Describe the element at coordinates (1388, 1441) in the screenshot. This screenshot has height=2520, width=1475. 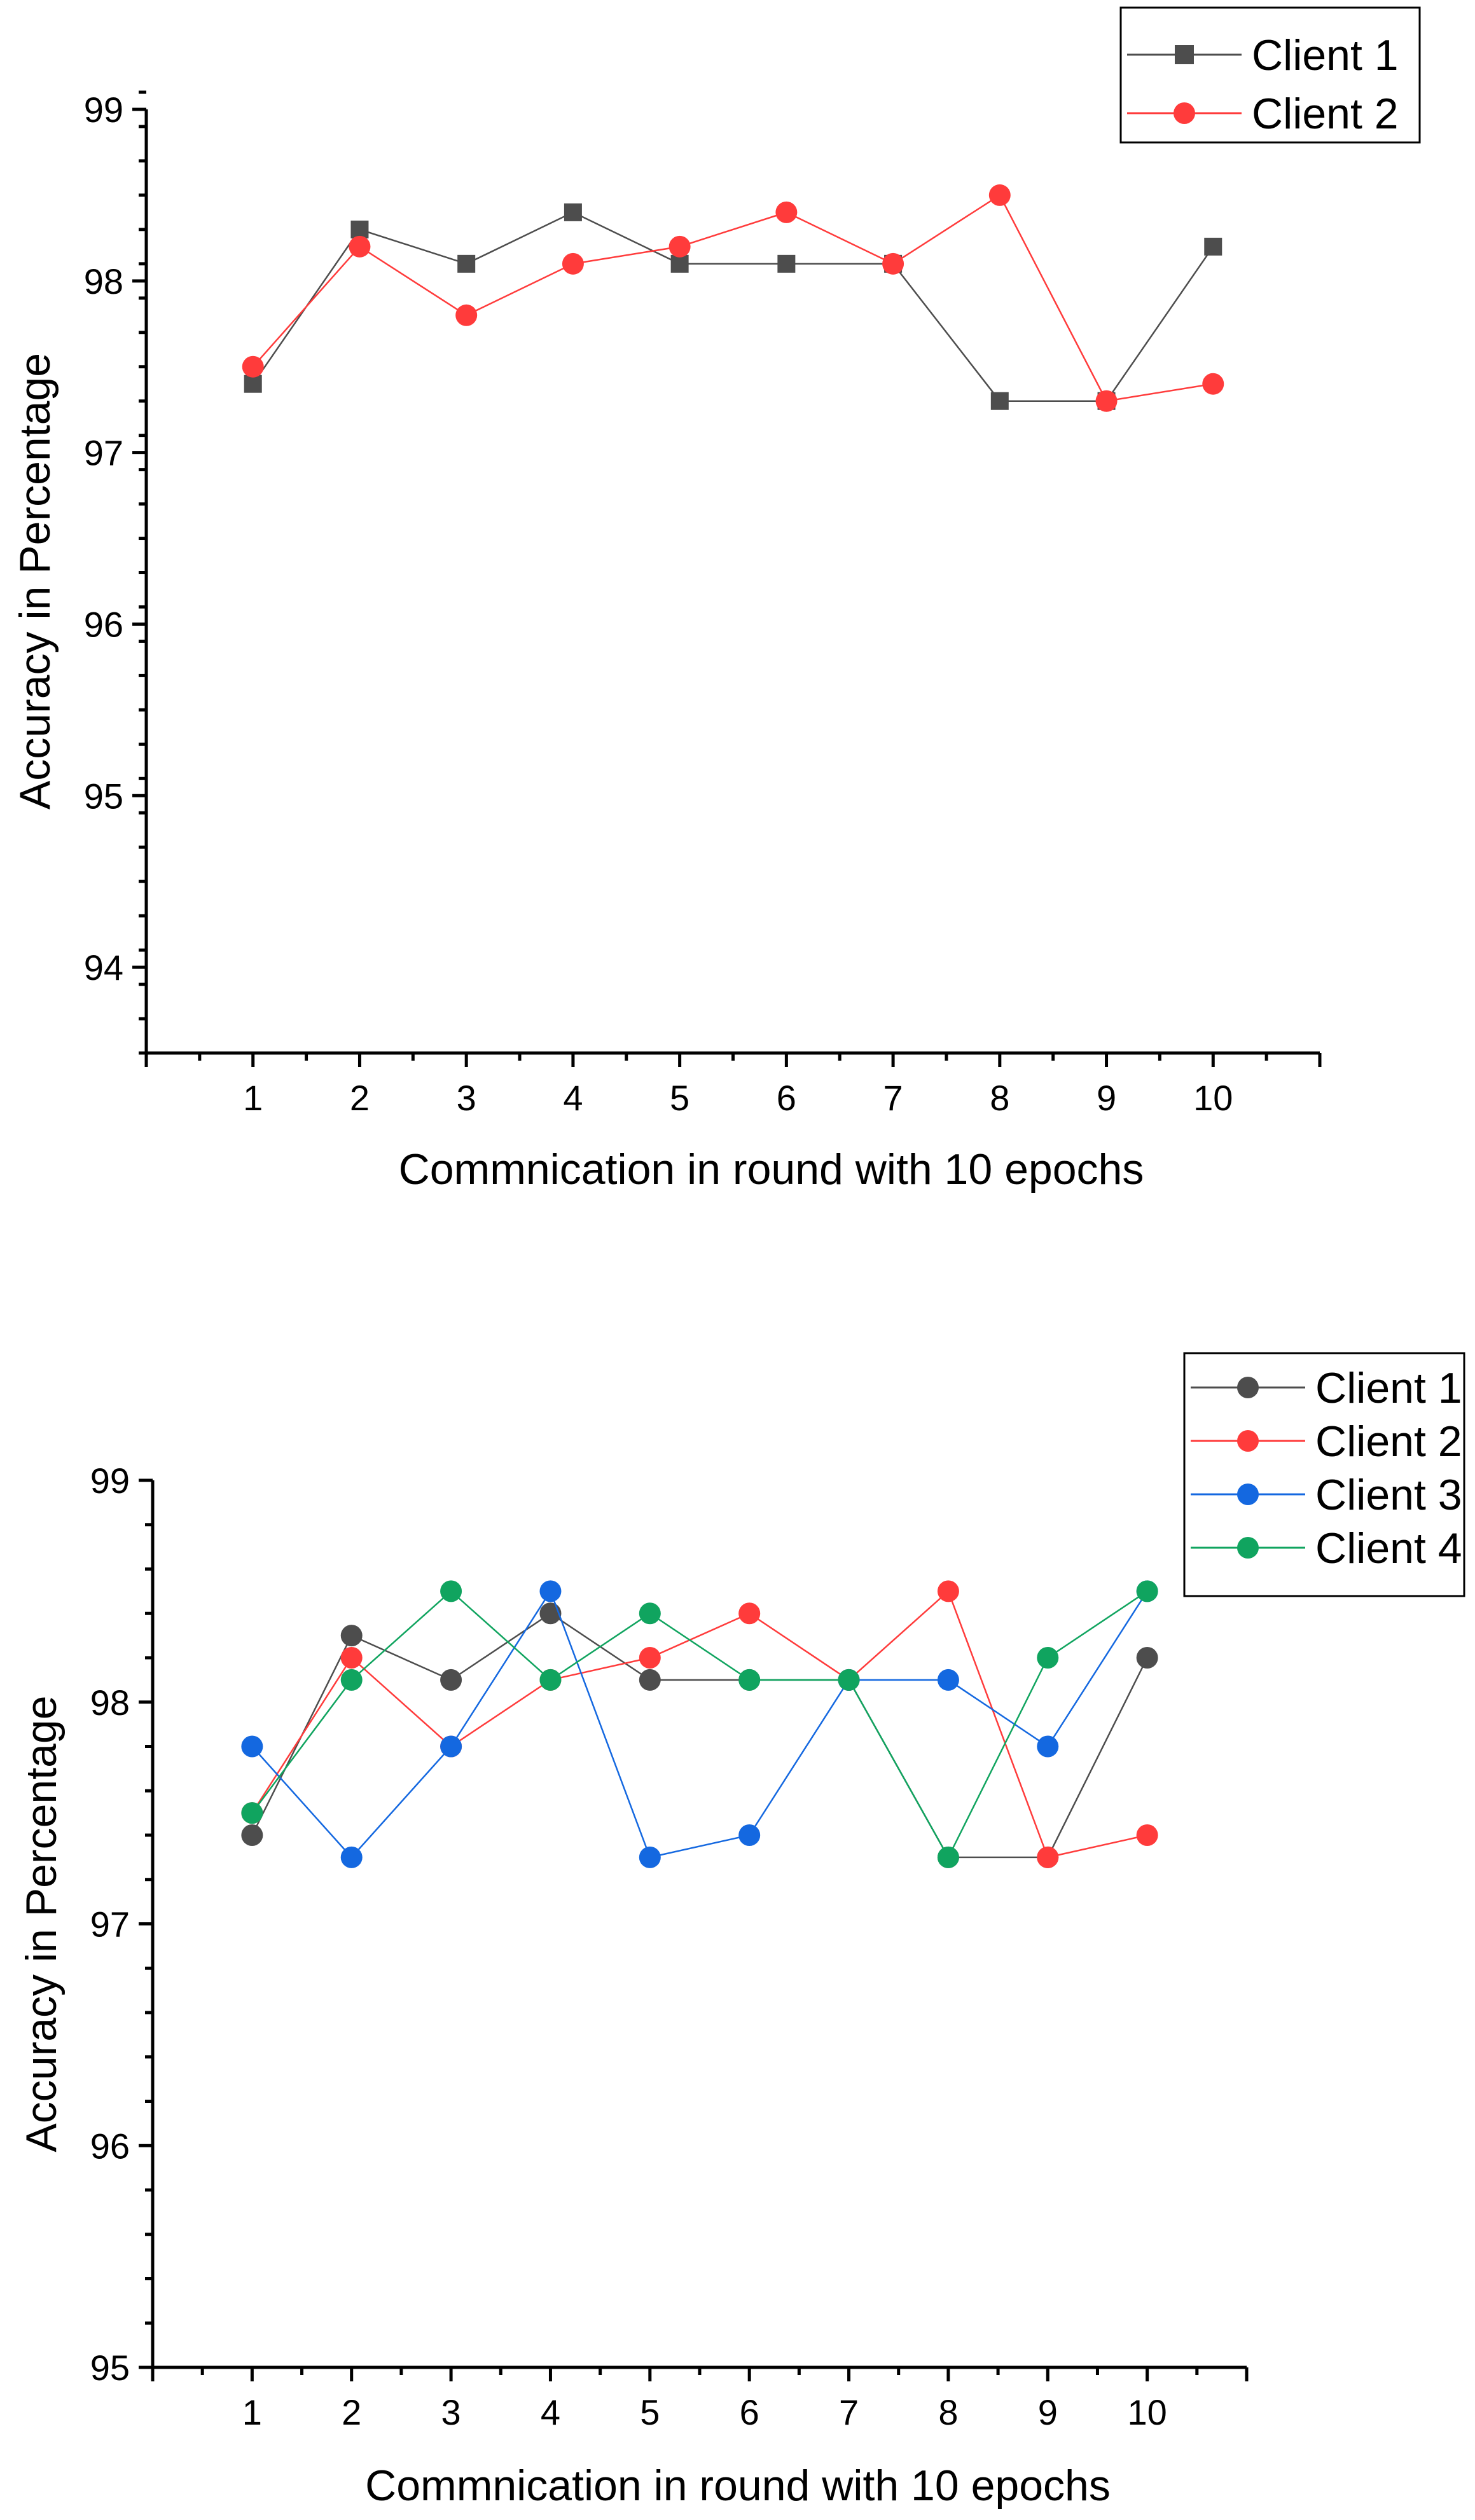
I see `legend-label: Client 2` at that location.